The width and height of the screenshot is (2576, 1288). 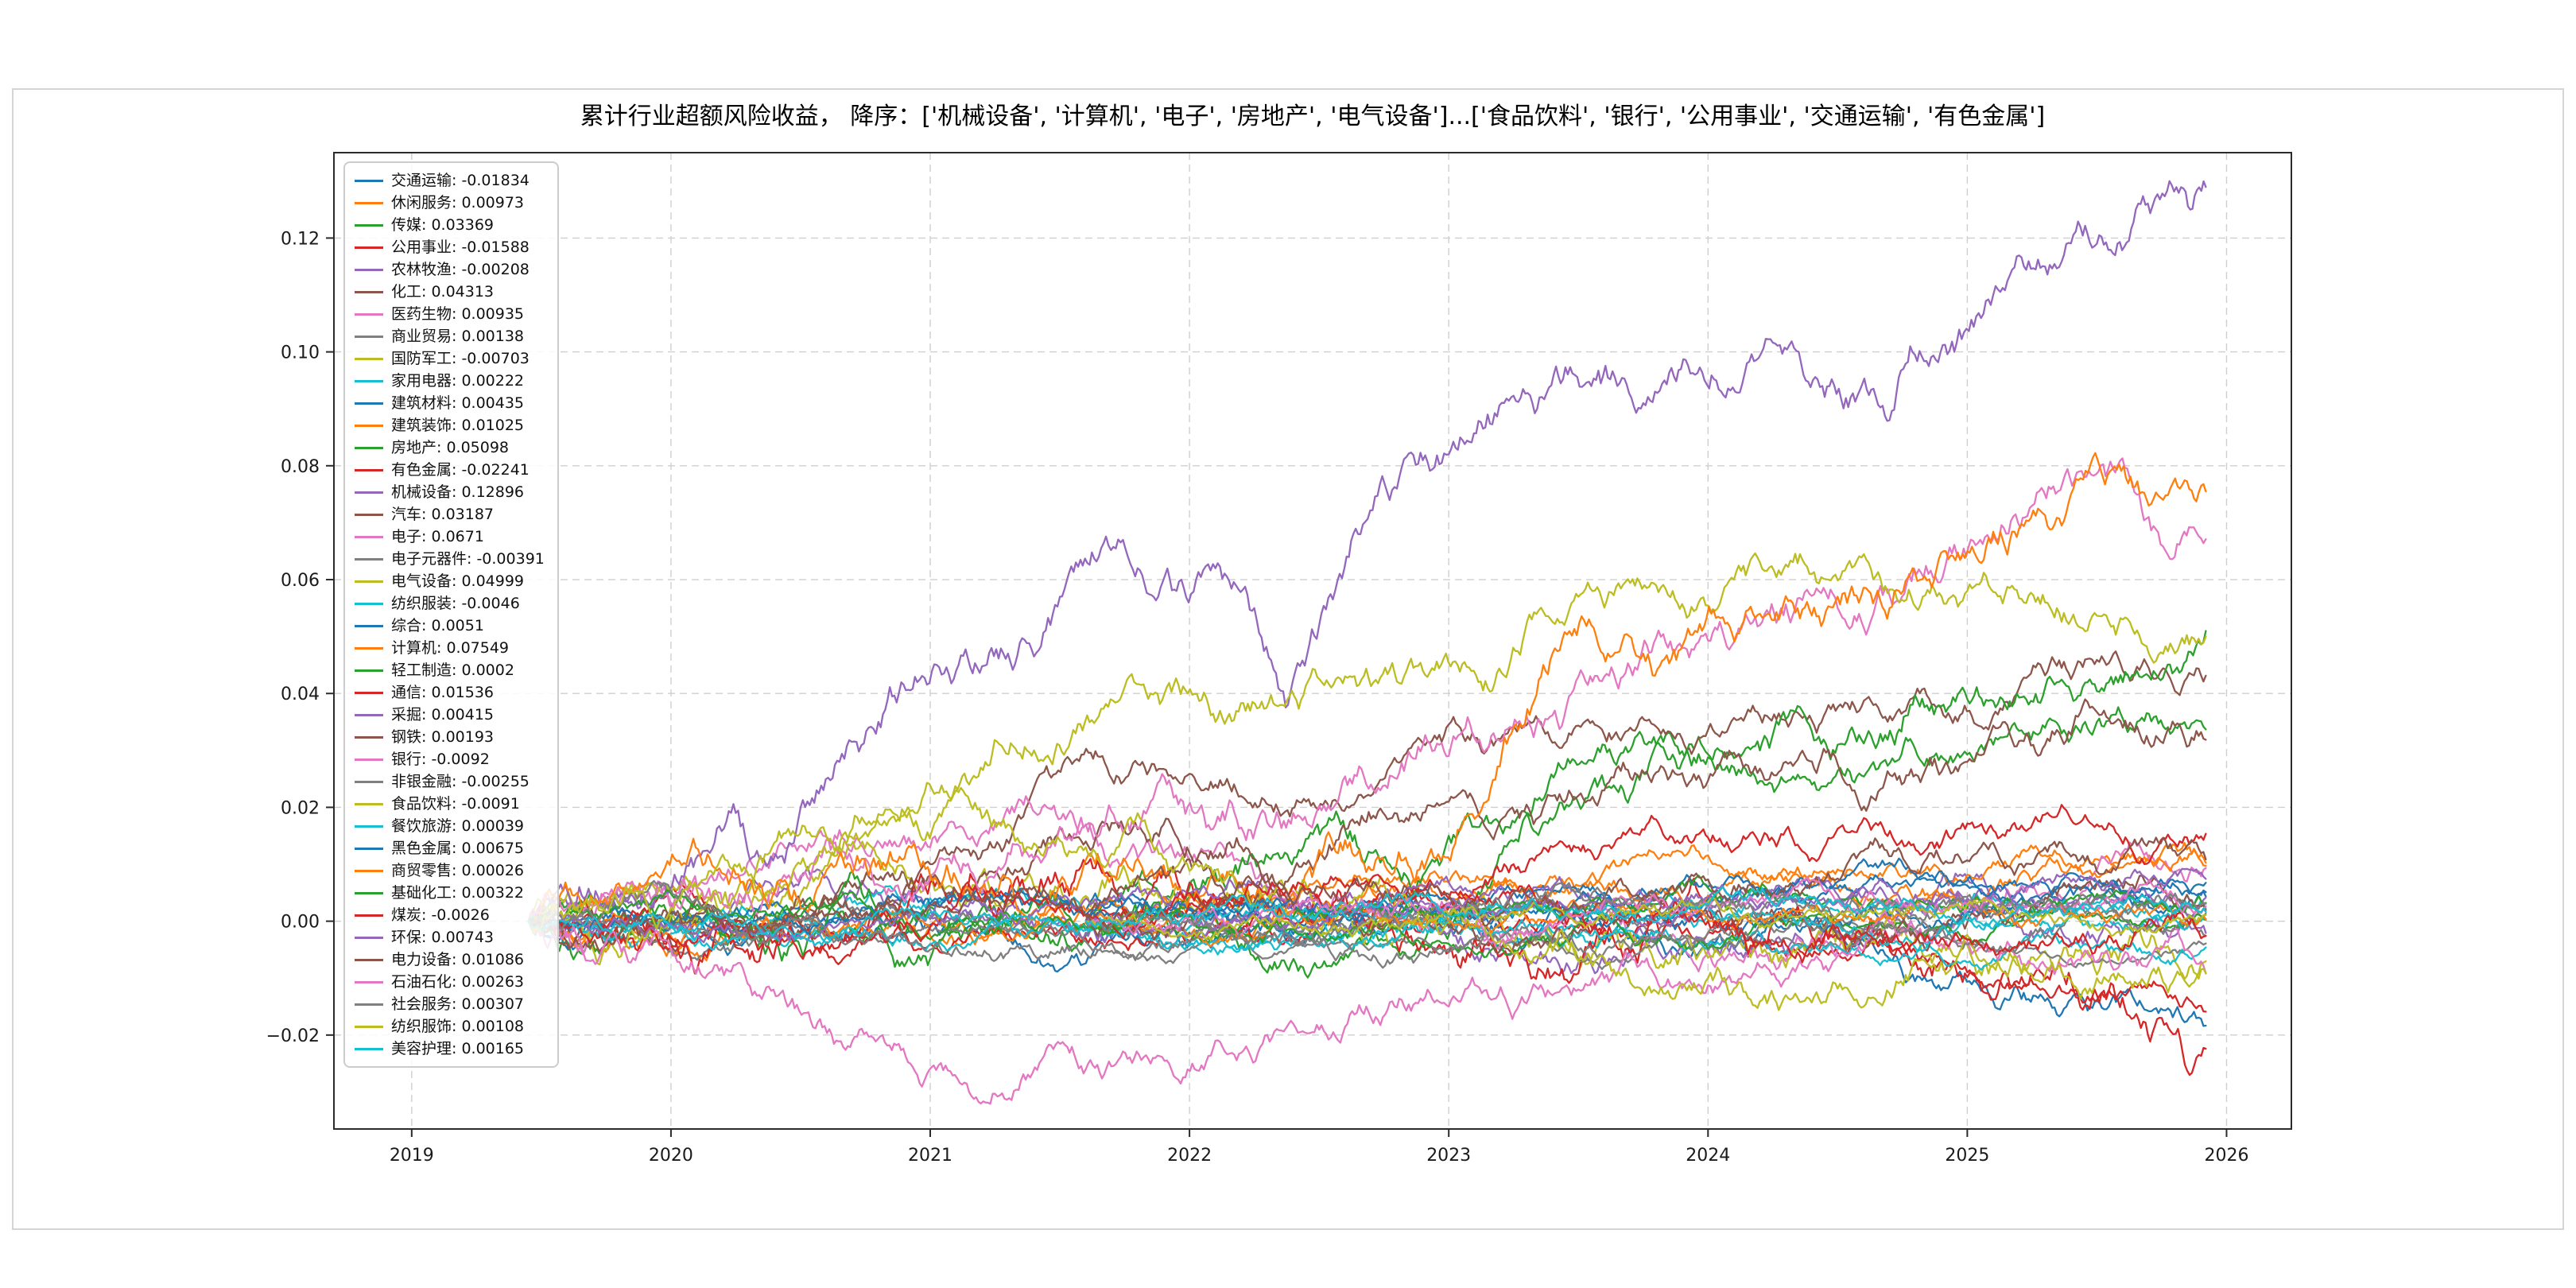 I want to click on legend-label: 非银金融: -0.00255, so click(x=461, y=781).